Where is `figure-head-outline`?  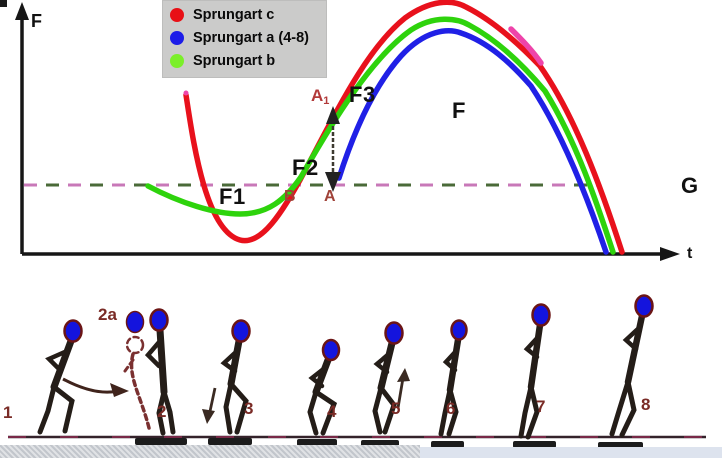 figure-head-outline is located at coordinates (135, 345).